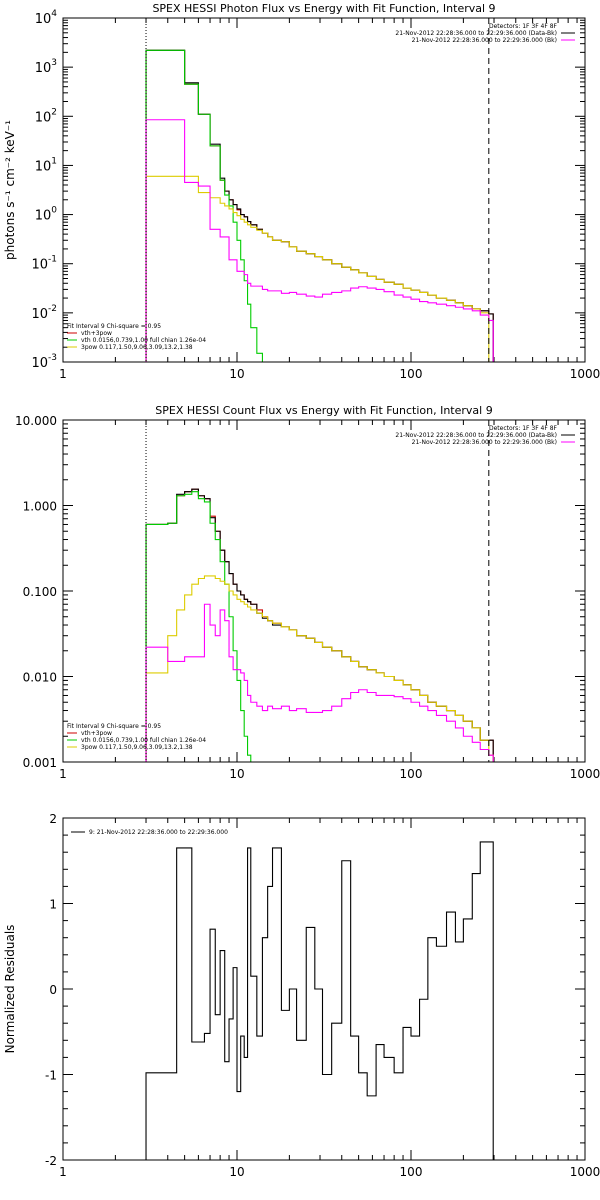  What do you see at coordinates (10, 190) in the screenshot?
I see `y-axis-label: photons s⁻¹ cm⁻² keV⁻¹` at bounding box center [10, 190].